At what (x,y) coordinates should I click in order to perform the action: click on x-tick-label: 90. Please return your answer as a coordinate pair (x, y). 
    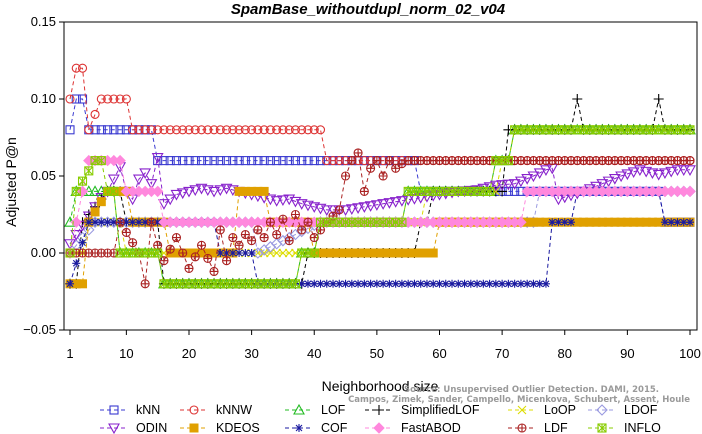
    Looking at the image, I should click on (627, 353).